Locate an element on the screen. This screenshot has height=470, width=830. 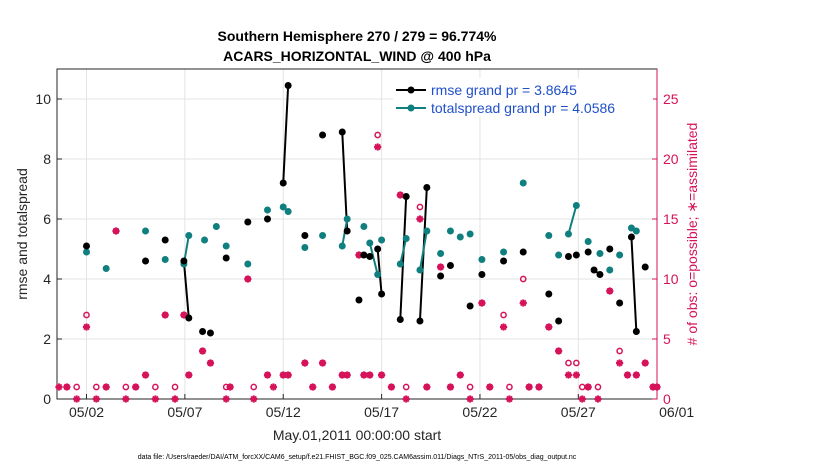
legend-spread-label: totalspread grand pr = 4.0586 is located at coordinates (523, 108).